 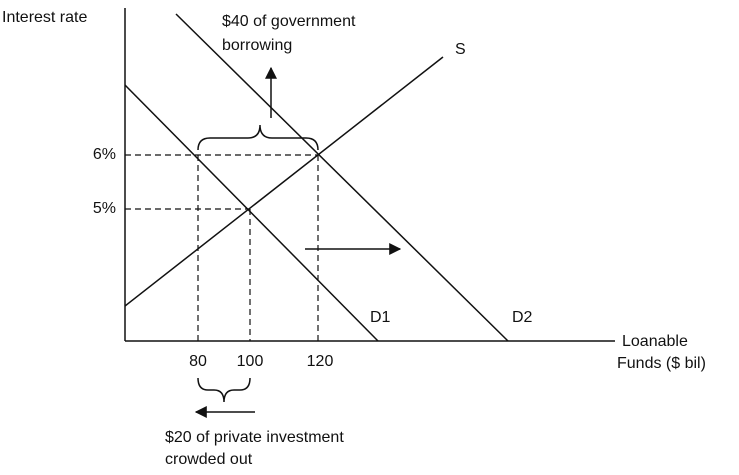 What do you see at coordinates (250, 361) in the screenshot?
I see `x-tick-label: 100` at bounding box center [250, 361].